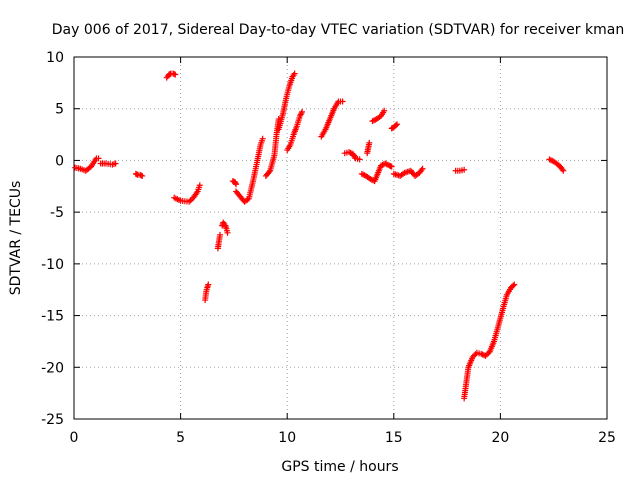 The width and height of the screenshot is (640, 480). I want to click on y-tick-label: 0, so click(59, 161).